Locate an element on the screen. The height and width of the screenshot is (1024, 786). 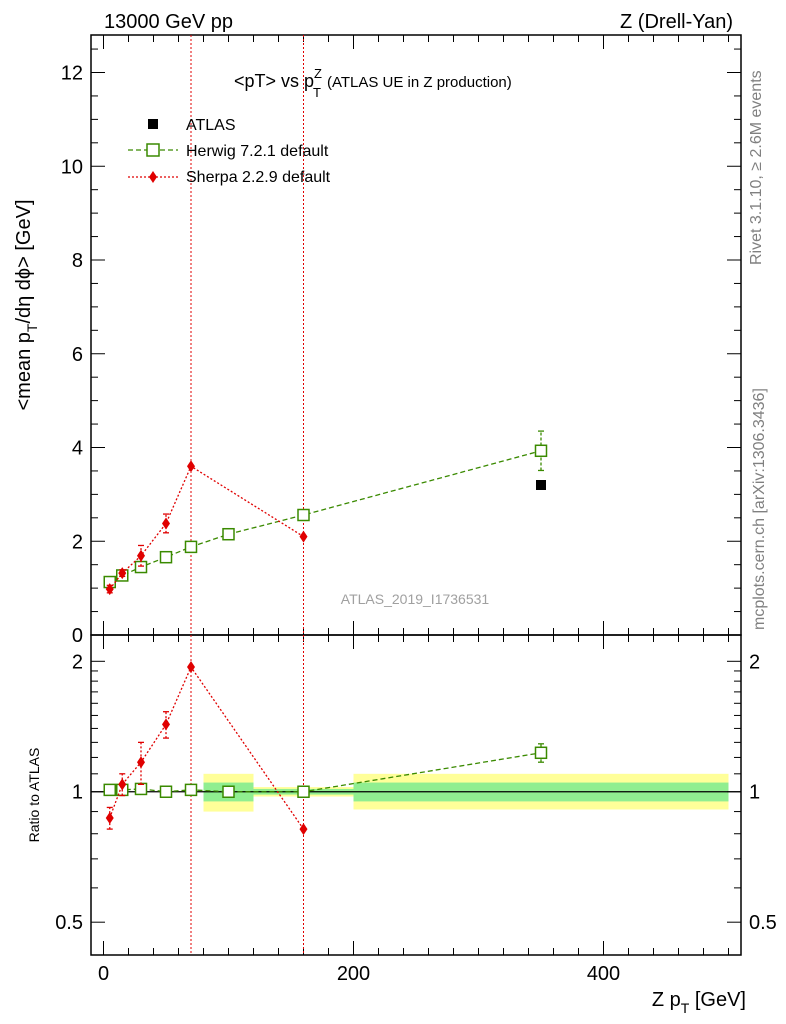
legend-sherpa-label: Sherpa 2.2.9 default is located at coordinates (258, 177).